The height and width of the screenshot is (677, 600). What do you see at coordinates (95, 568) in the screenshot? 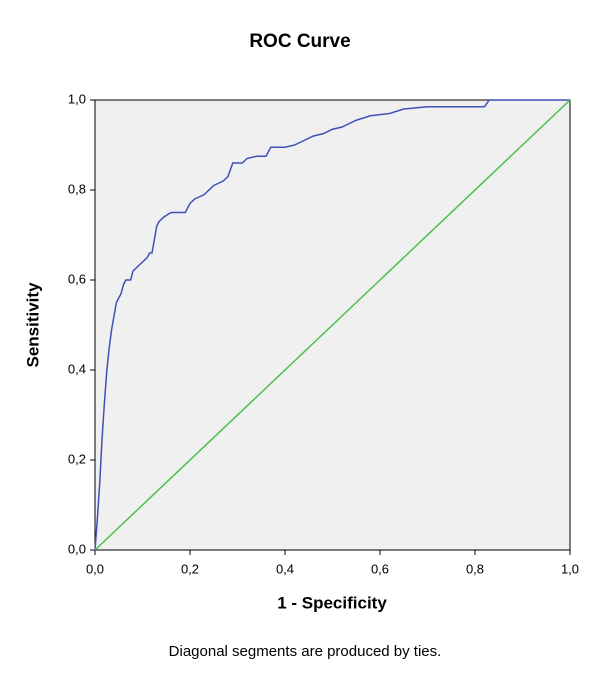
I see `x-tick-label: 0,0` at bounding box center [95, 568].